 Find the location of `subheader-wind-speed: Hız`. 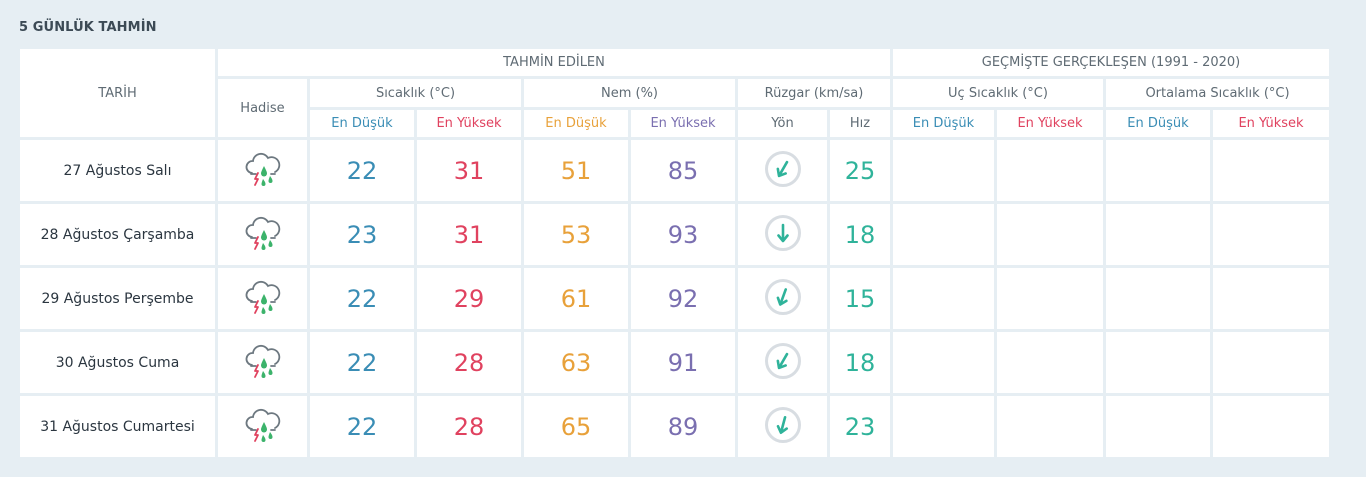

subheader-wind-speed: Hız is located at coordinates (860, 123).